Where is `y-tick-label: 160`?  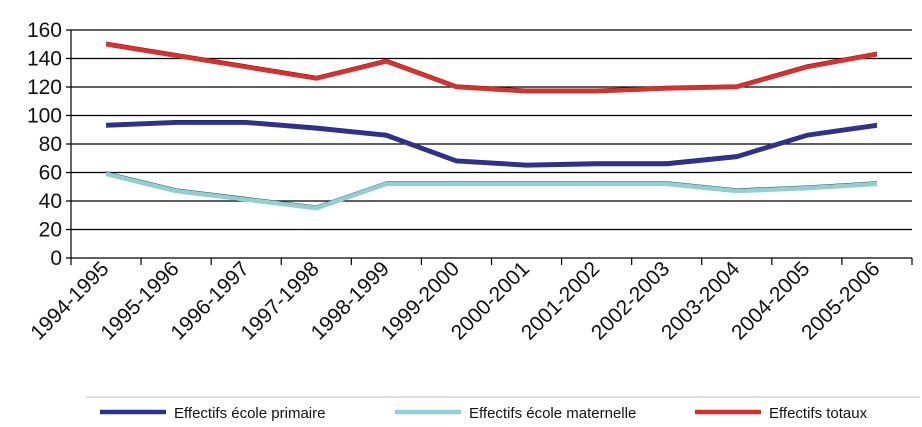 y-tick-label: 160 is located at coordinates (44, 30).